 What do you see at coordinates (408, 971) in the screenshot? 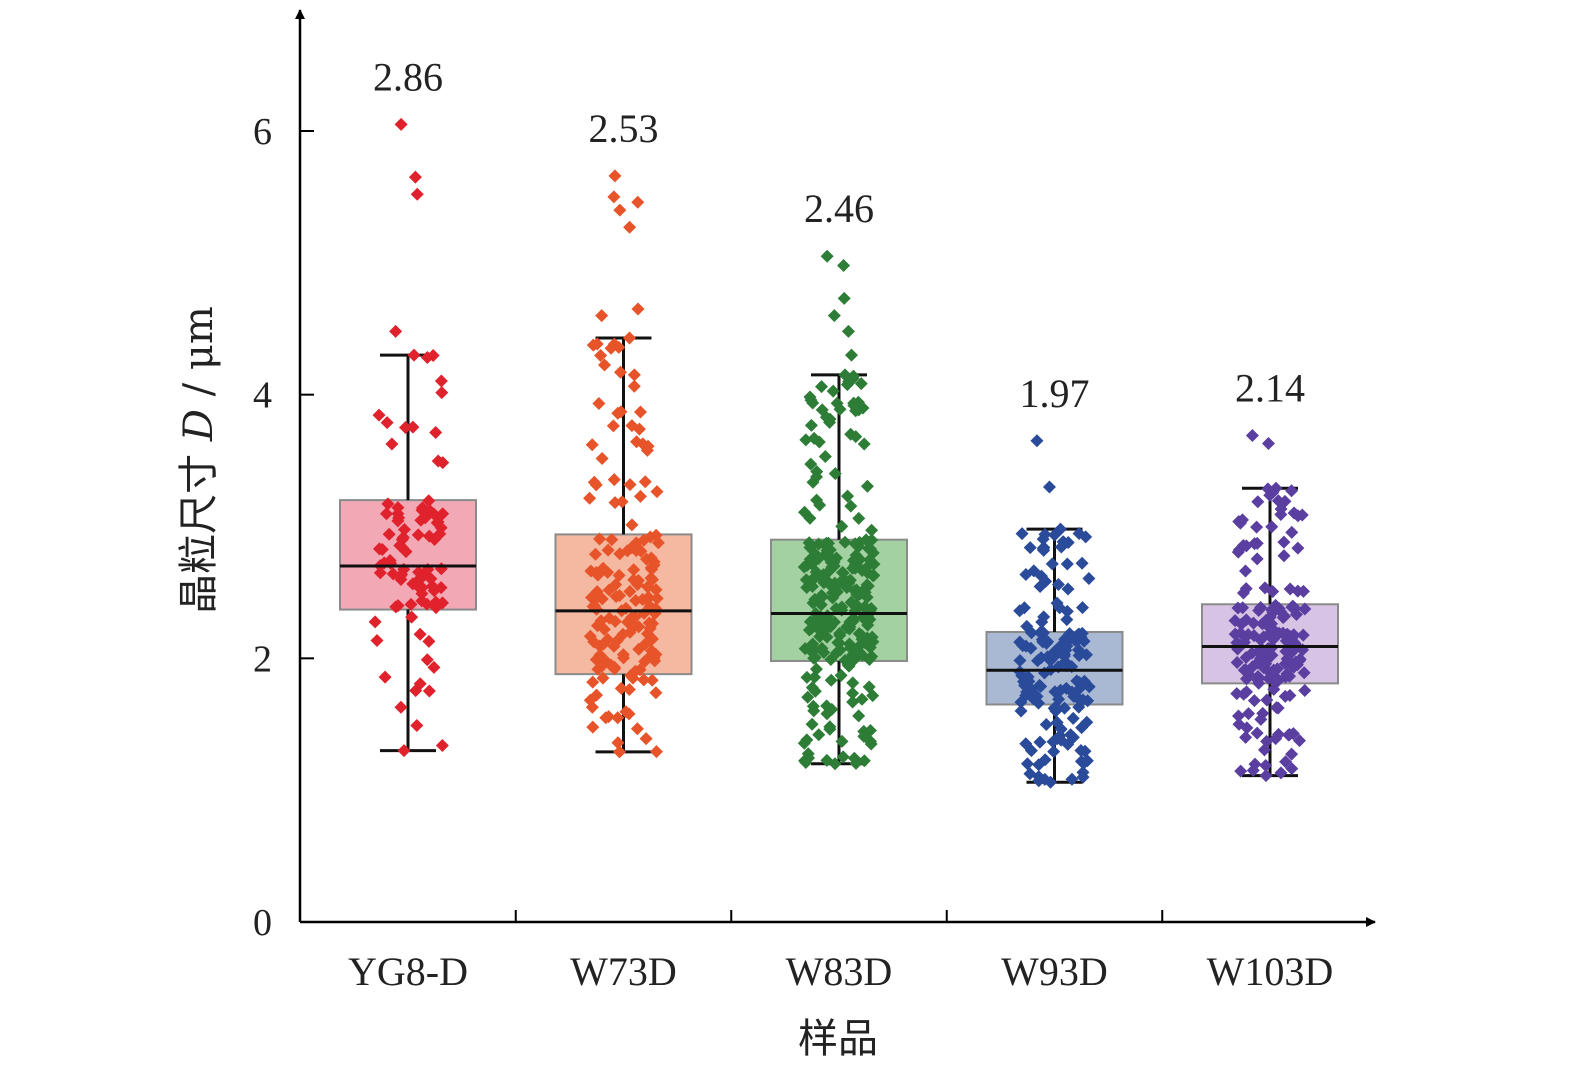
I see `x-category-label: YG8-D` at bounding box center [408, 971].